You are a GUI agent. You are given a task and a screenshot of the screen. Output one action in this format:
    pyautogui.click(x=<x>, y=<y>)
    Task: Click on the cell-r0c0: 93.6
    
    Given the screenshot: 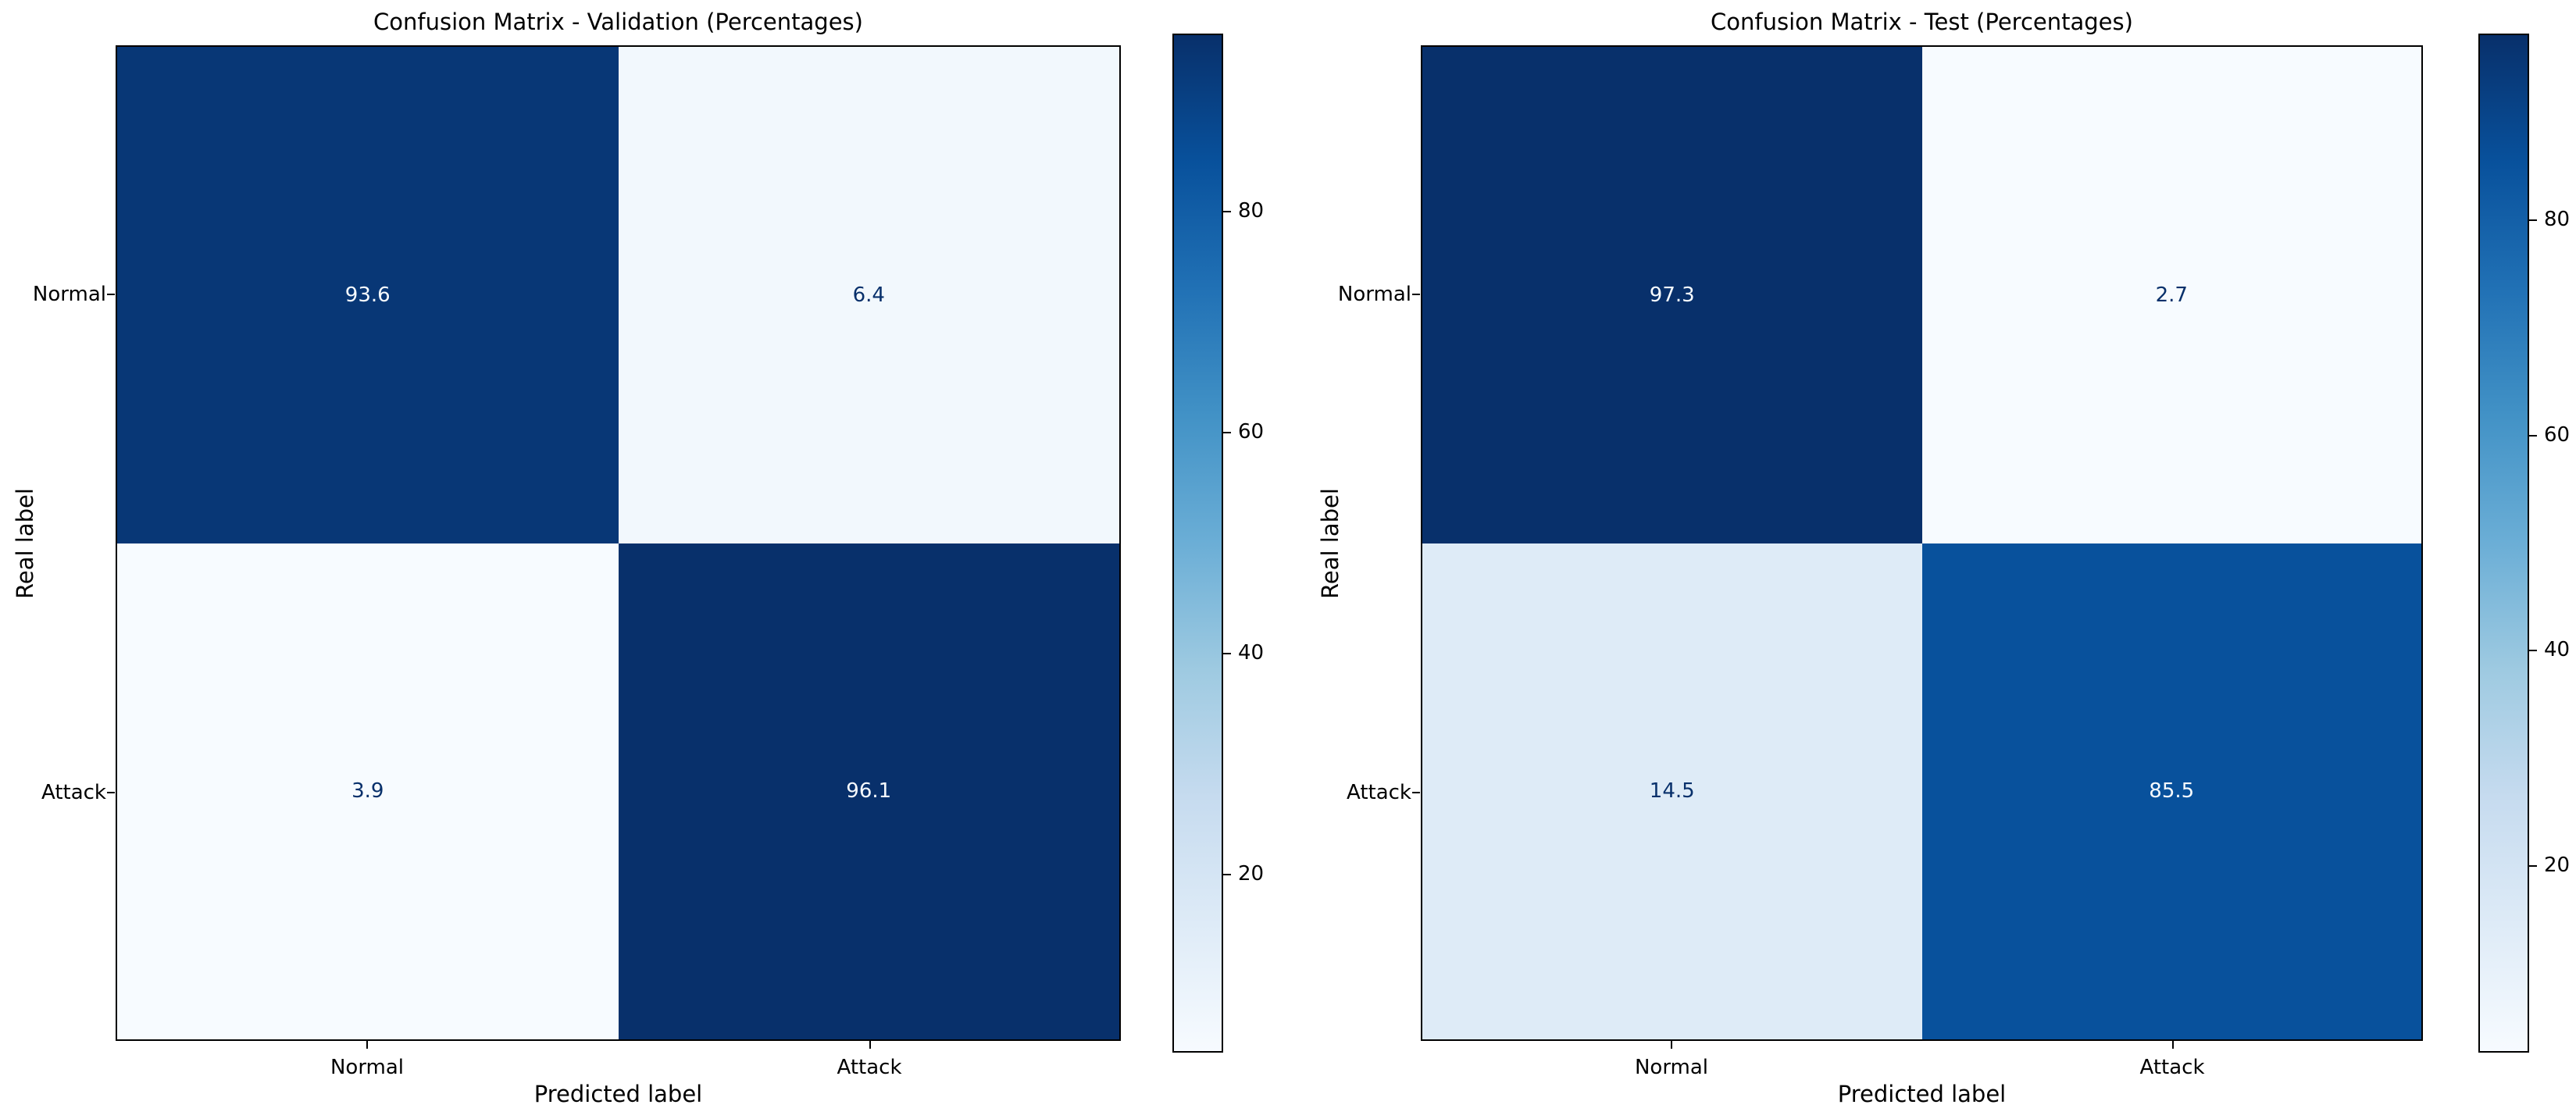 What is the action you would take?
    pyautogui.click(x=368, y=295)
    